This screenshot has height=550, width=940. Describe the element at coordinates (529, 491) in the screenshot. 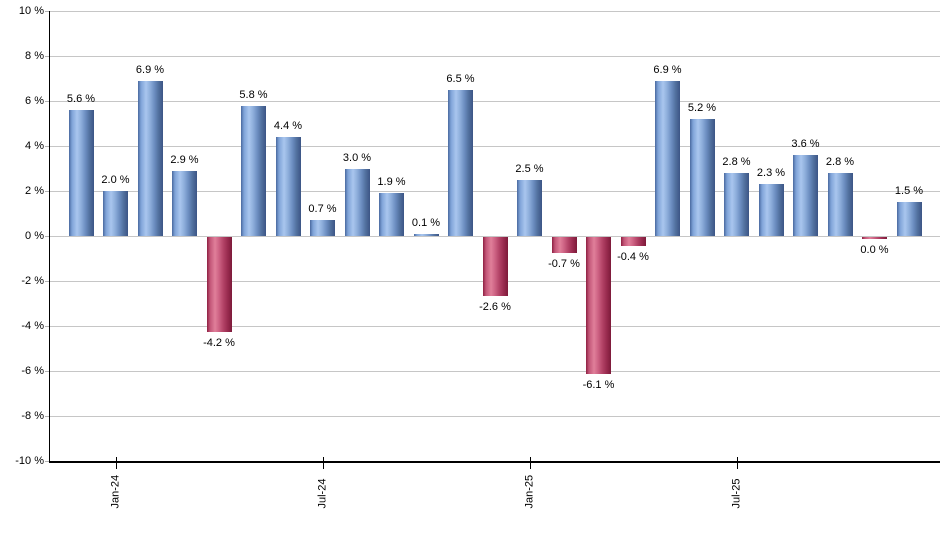

I see `x-axis-label: Jan-25` at that location.